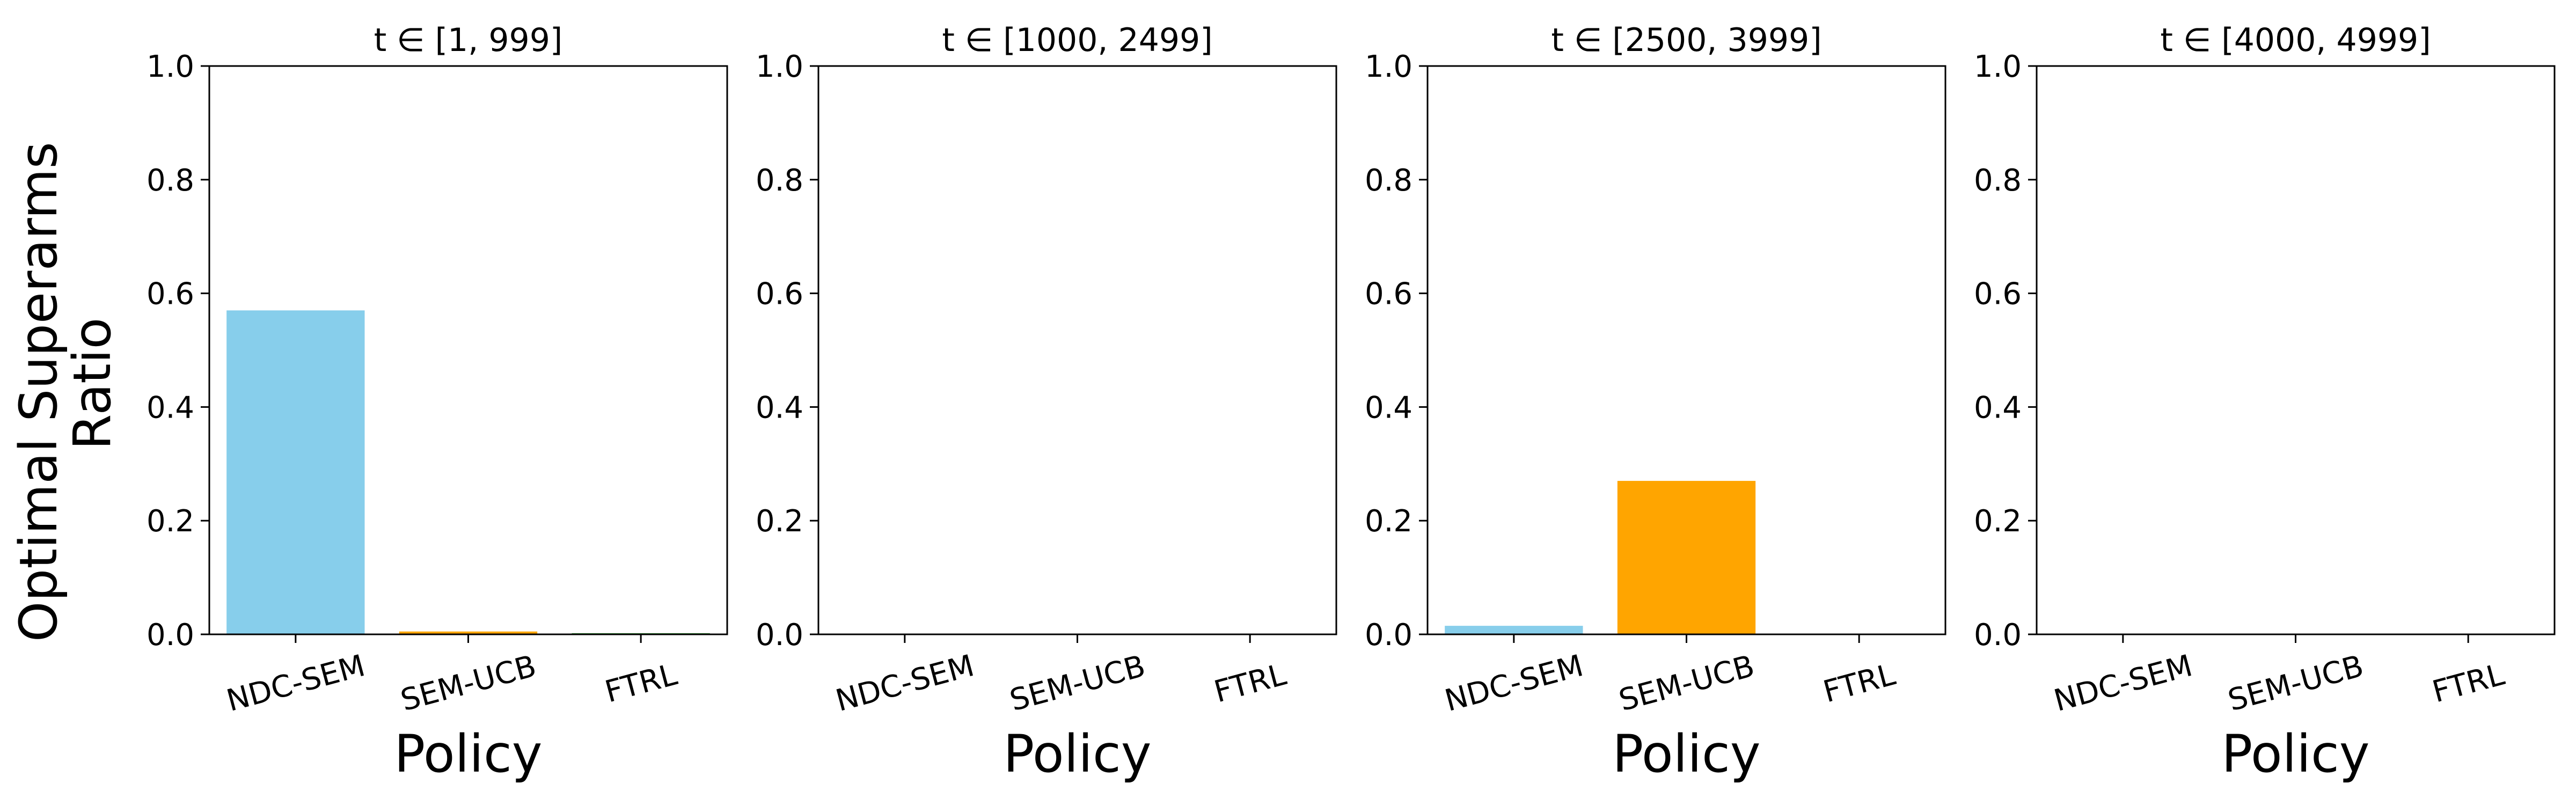 The height and width of the screenshot is (805, 2576). What do you see at coordinates (92, 384) in the screenshot?
I see `y-axis-label-line-2: Ratio` at bounding box center [92, 384].